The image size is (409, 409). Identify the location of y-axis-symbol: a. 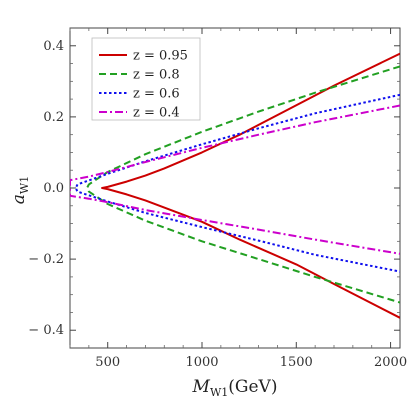
(19, 199).